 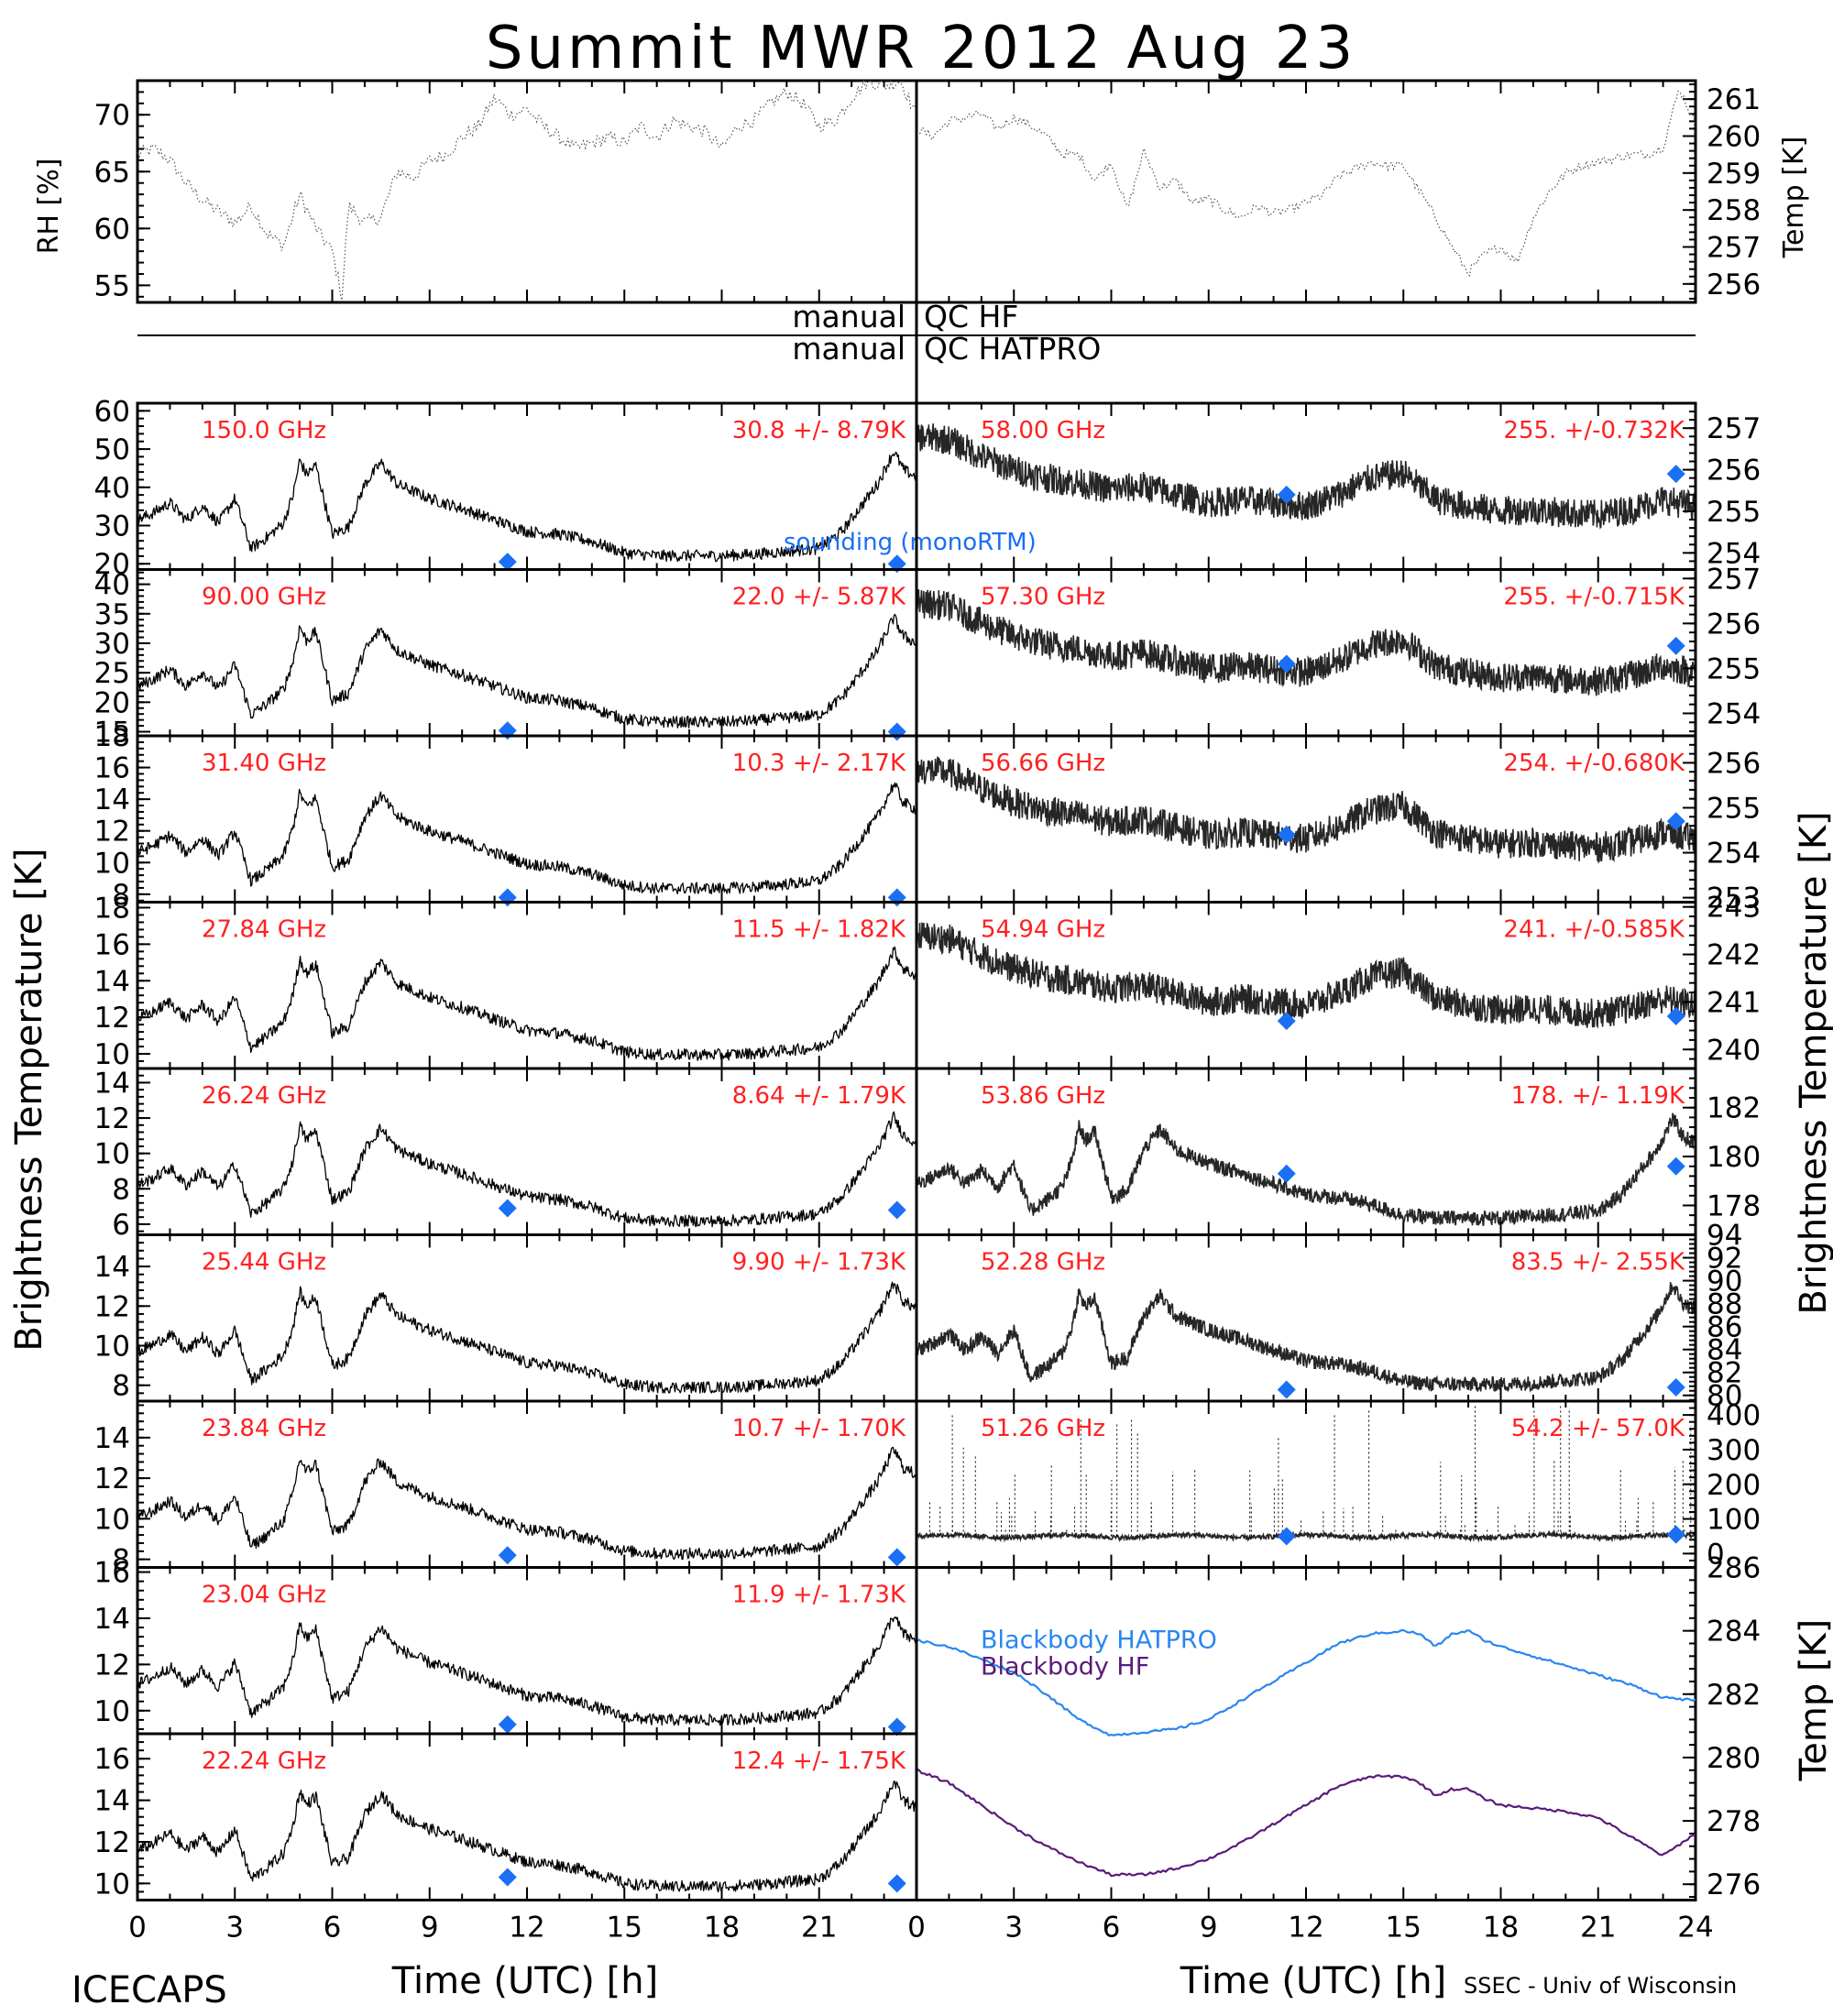 What do you see at coordinates (1312, 1470) in the screenshot?
I see `spike-series` at bounding box center [1312, 1470].